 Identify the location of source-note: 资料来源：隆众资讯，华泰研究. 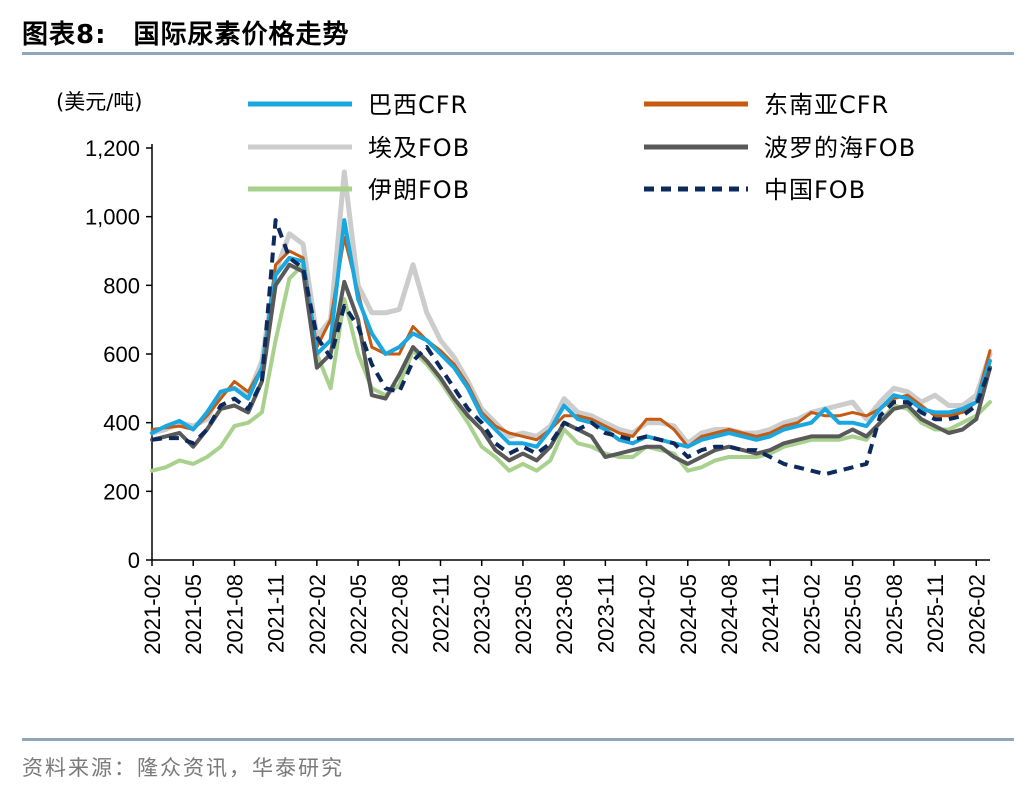
(183, 768).